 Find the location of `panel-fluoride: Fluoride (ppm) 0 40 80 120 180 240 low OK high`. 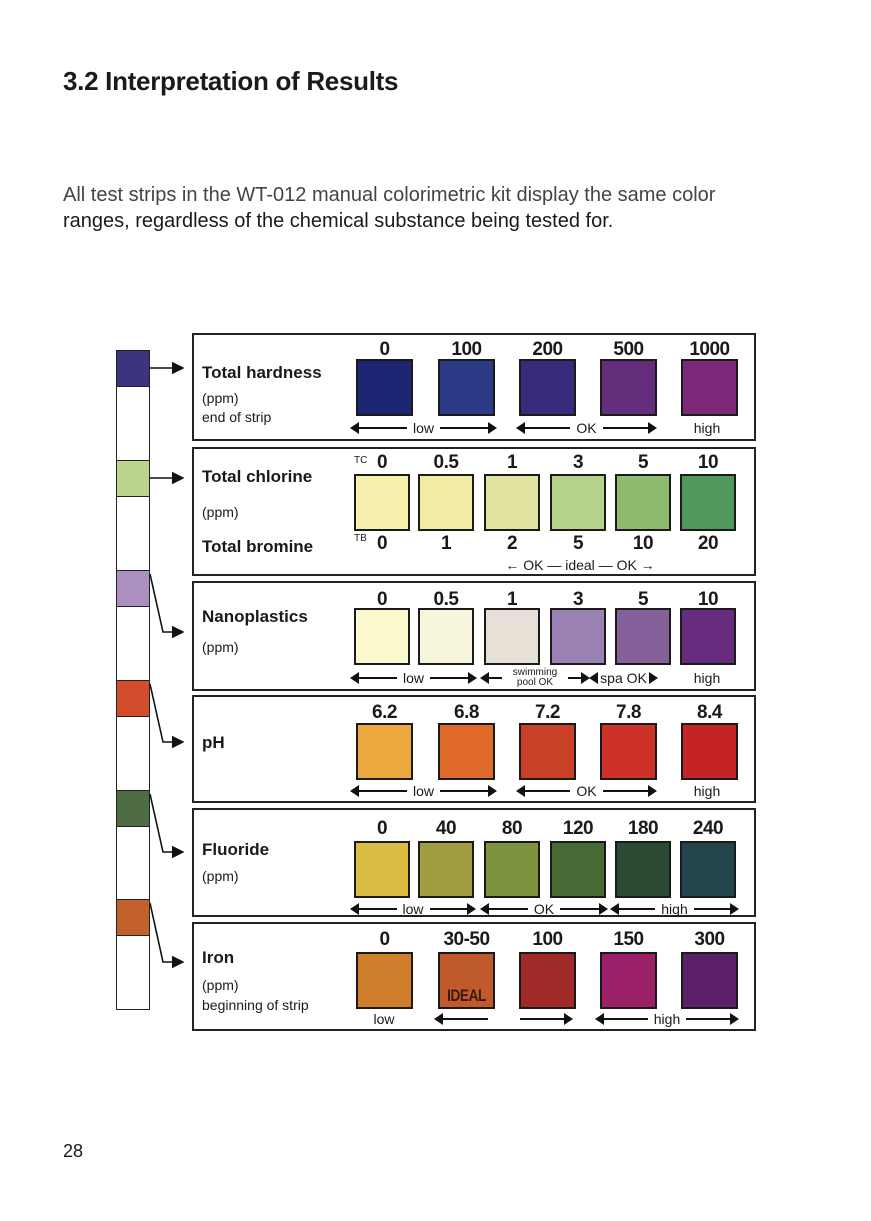

panel-fluoride: Fluoride (ppm) 0 40 80 120 180 240 low OK high is located at coordinates (474, 862).